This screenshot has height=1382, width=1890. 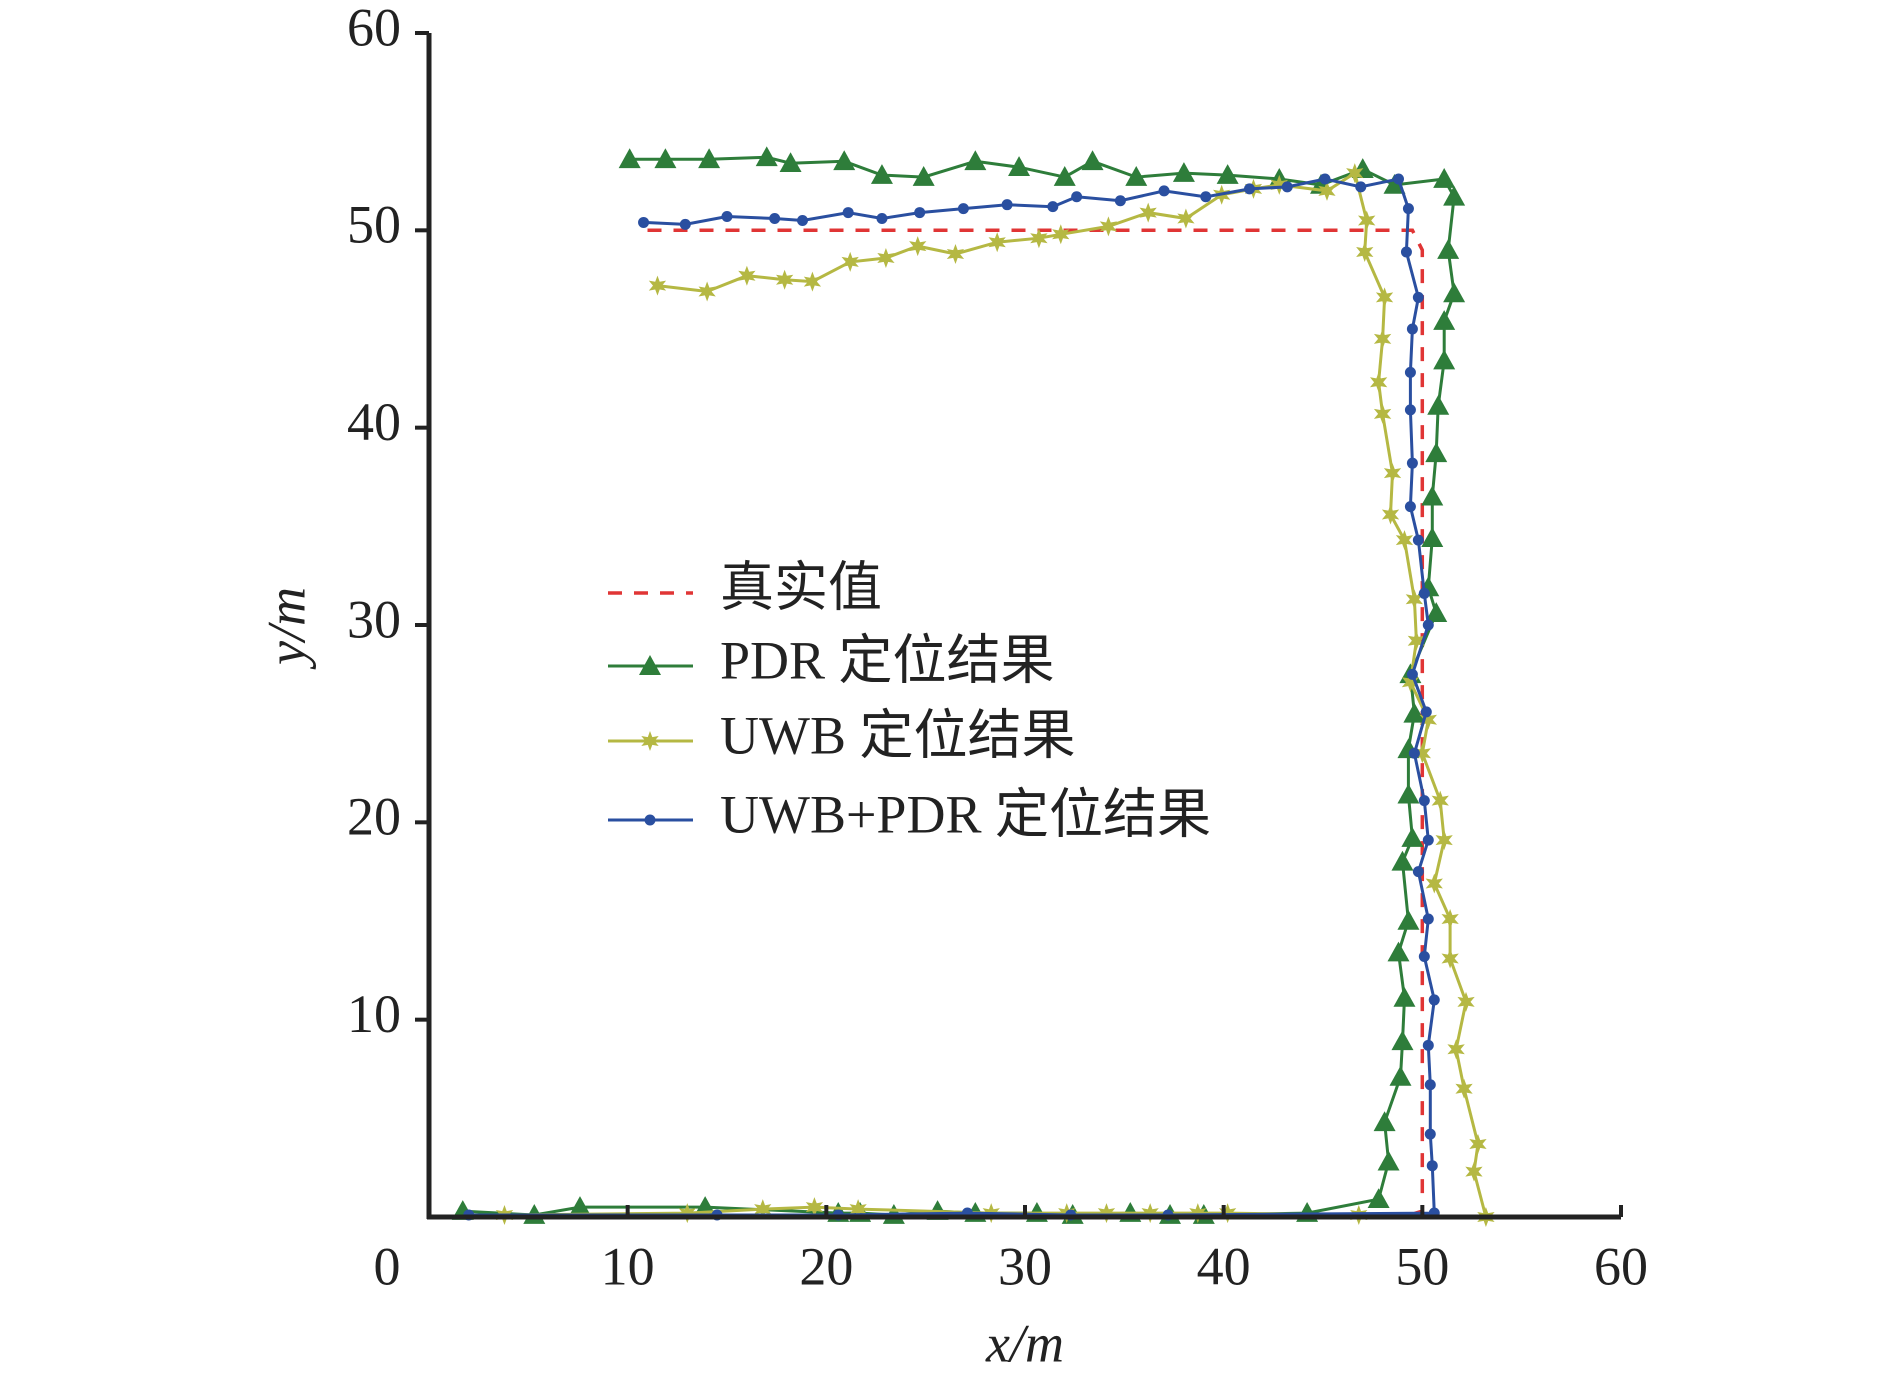 I want to click on legend-label: 真实值, so click(x=801, y=587).